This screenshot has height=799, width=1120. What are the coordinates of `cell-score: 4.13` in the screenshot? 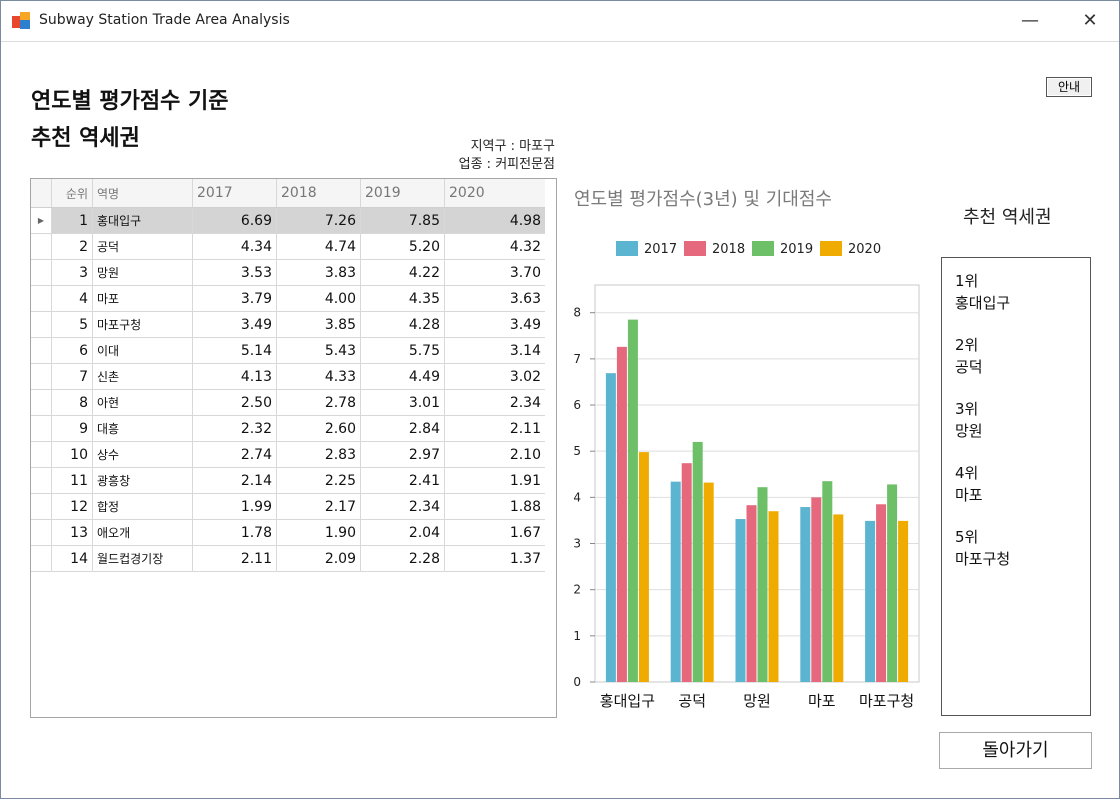 It's located at (234, 376).